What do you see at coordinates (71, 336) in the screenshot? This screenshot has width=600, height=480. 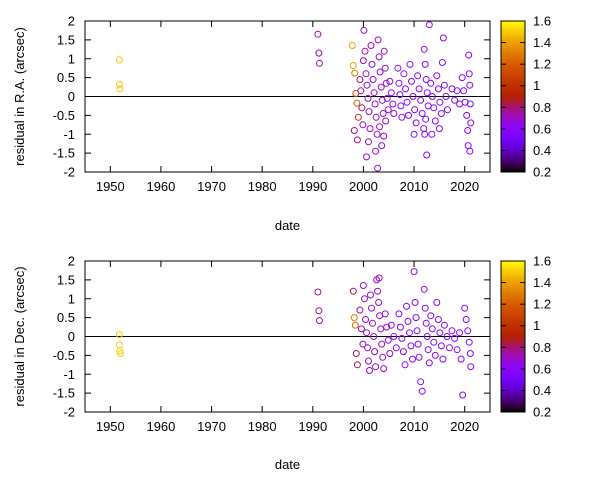 I see `y-tick-label: 0` at bounding box center [71, 336].